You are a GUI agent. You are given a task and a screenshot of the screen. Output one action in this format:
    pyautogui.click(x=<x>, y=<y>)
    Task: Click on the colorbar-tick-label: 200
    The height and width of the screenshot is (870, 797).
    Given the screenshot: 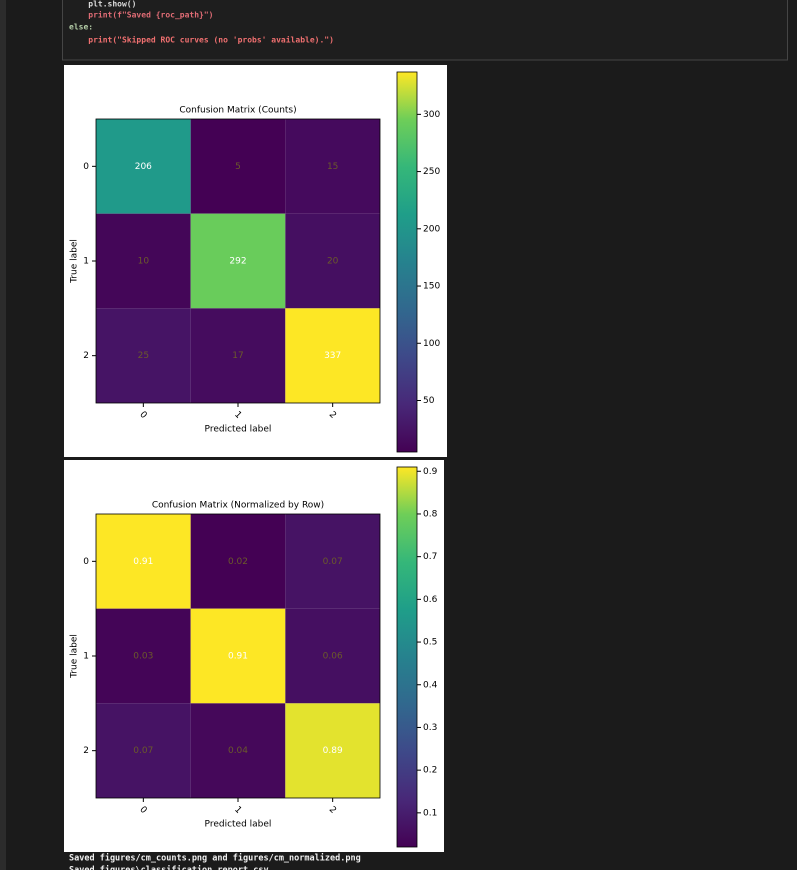 What is the action you would take?
    pyautogui.click(x=431, y=229)
    